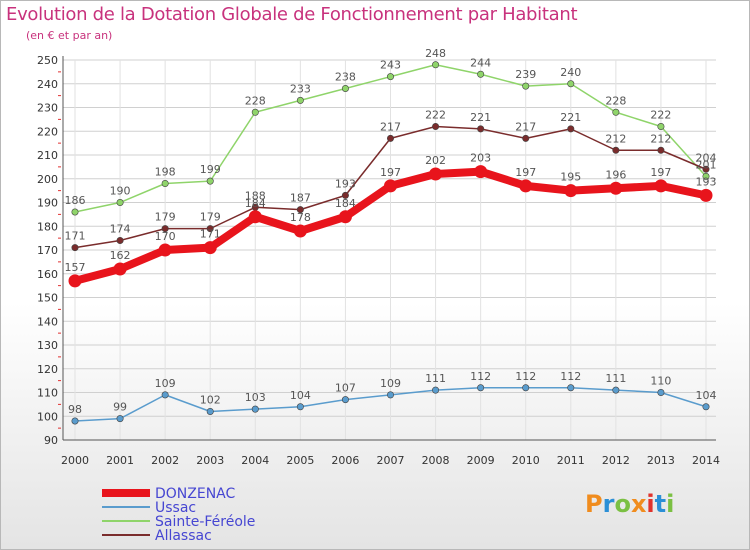 This screenshot has width=750, height=550. What do you see at coordinates (47, 179) in the screenshot?
I see `y-tick-label: 200` at bounding box center [47, 179].